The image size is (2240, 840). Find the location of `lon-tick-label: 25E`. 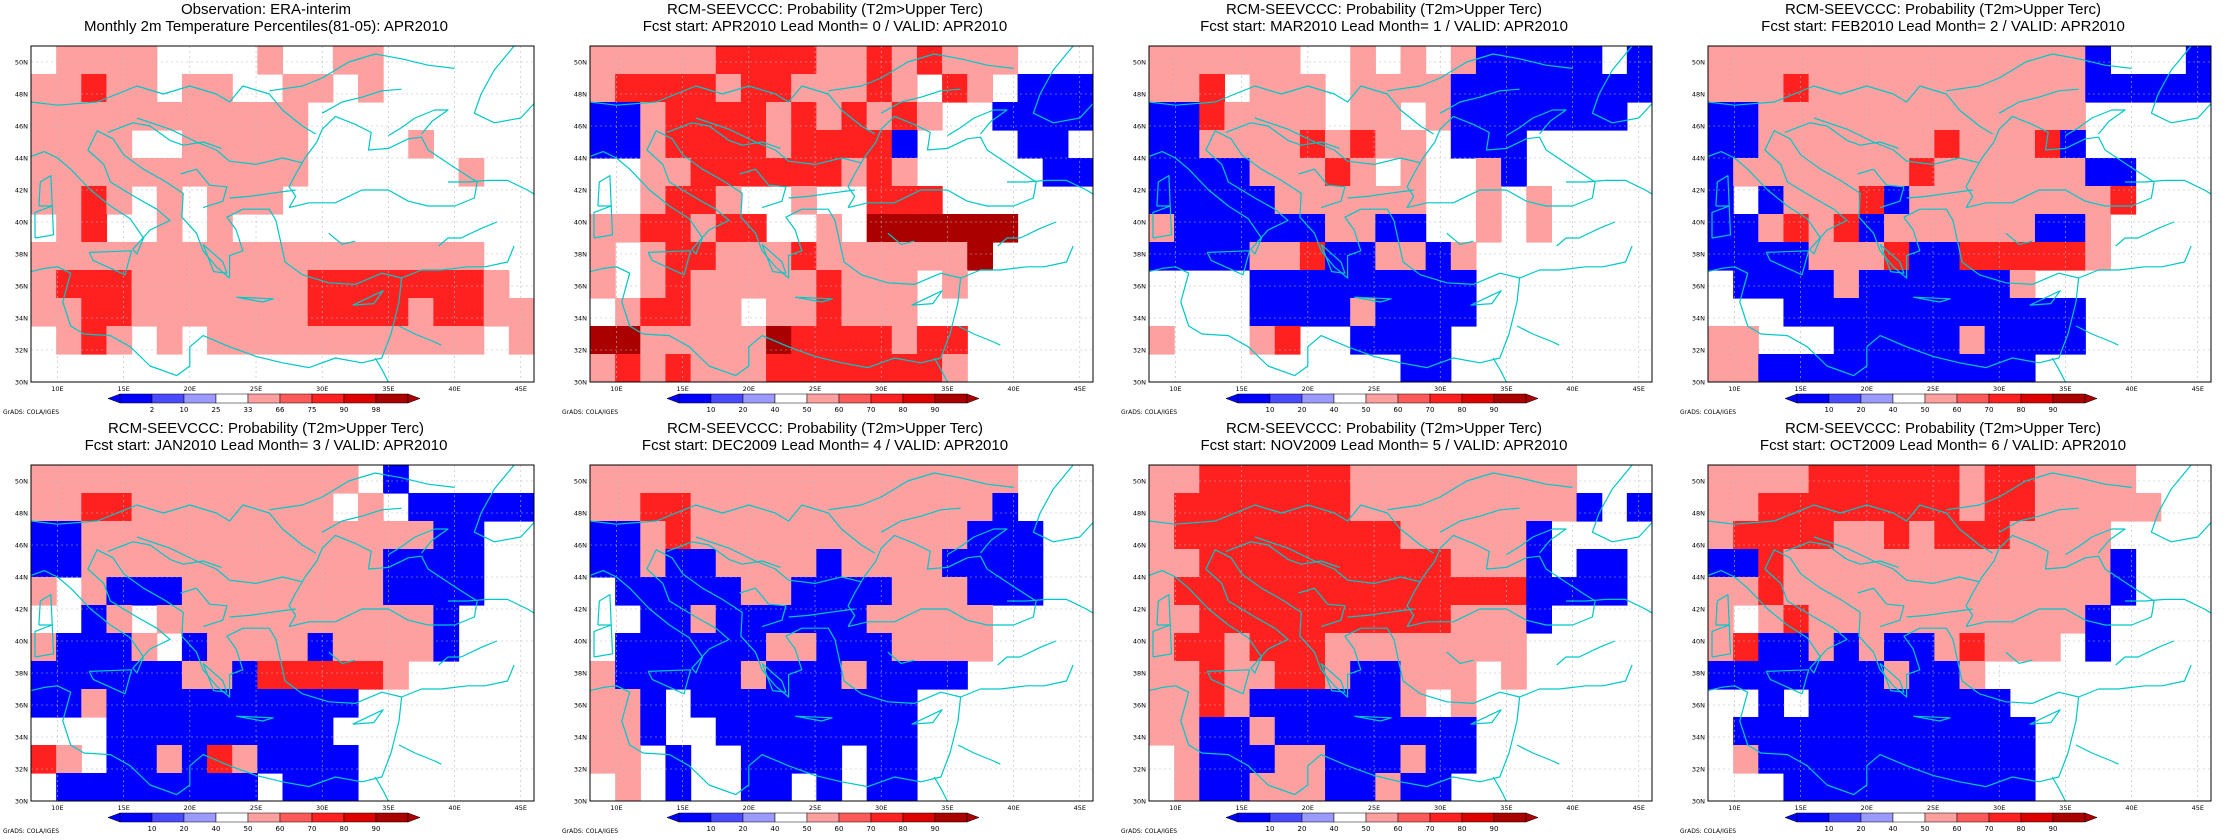

lon-tick-label: 25E is located at coordinates (256, 389).